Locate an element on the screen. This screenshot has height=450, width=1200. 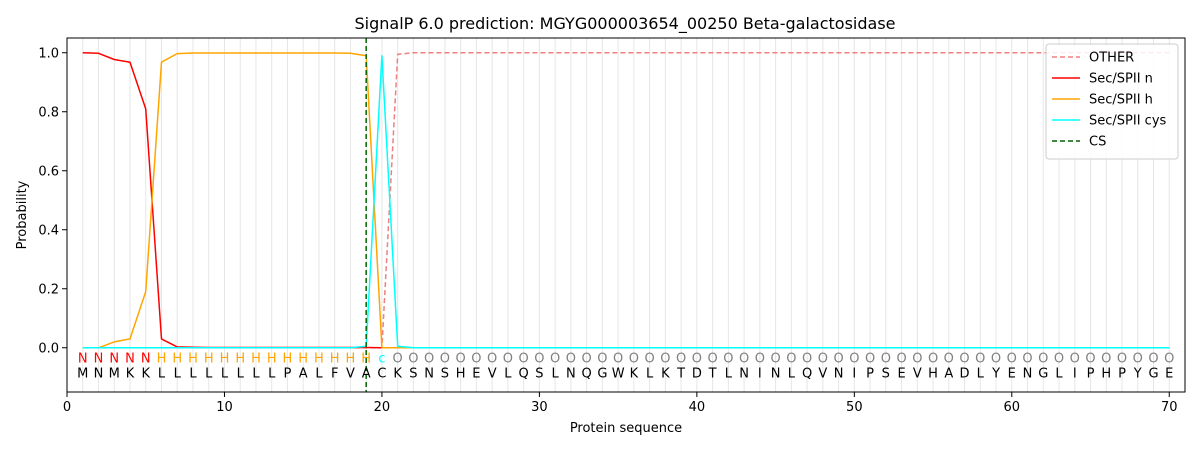
sequence-letter: W is located at coordinates (618, 373).